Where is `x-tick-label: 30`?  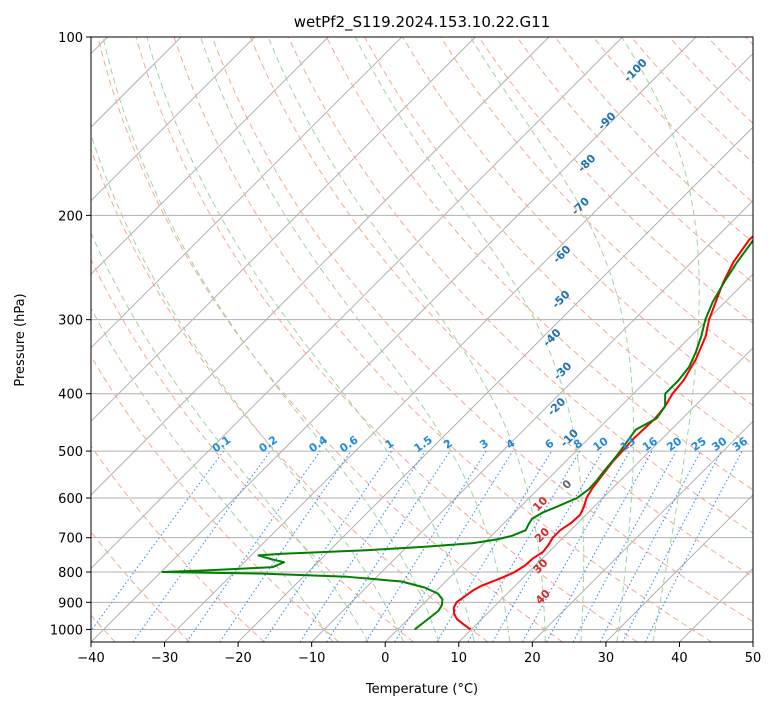
x-tick-label: 30 is located at coordinates (606, 658).